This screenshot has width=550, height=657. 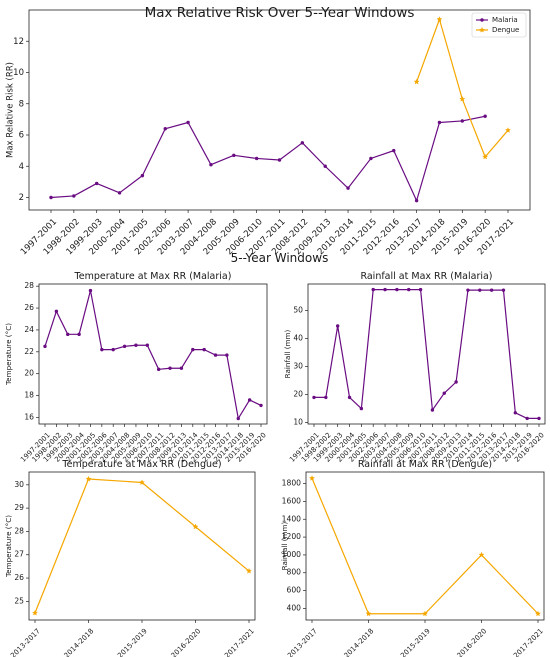 What do you see at coordinates (25, 642) in the screenshot?
I see `temp-dengue-x-tick-label: 2013-2017` at bounding box center [25, 642].